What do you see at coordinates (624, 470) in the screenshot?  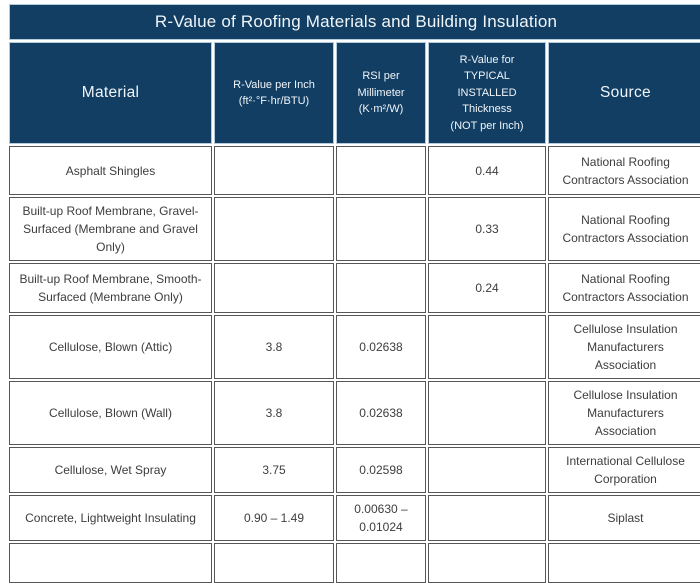 I see `cell-source: International Cellulose Corporation` at bounding box center [624, 470].